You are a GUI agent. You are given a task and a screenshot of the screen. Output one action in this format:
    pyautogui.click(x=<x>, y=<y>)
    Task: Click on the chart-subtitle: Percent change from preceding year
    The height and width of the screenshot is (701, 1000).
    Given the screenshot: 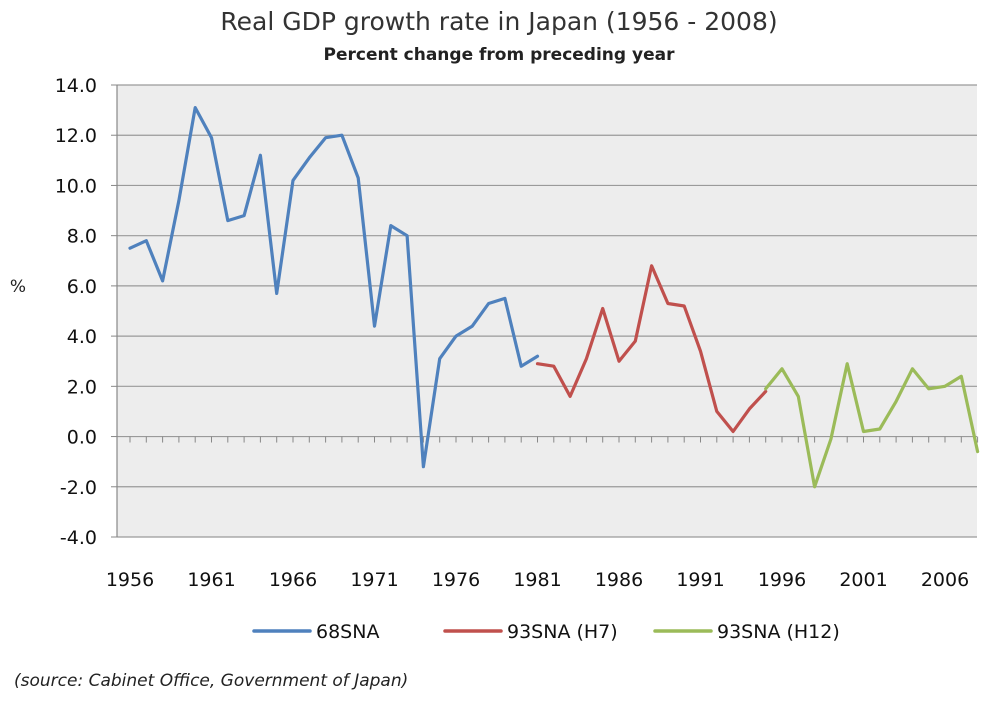 What is the action you would take?
    pyautogui.click(x=500, y=55)
    